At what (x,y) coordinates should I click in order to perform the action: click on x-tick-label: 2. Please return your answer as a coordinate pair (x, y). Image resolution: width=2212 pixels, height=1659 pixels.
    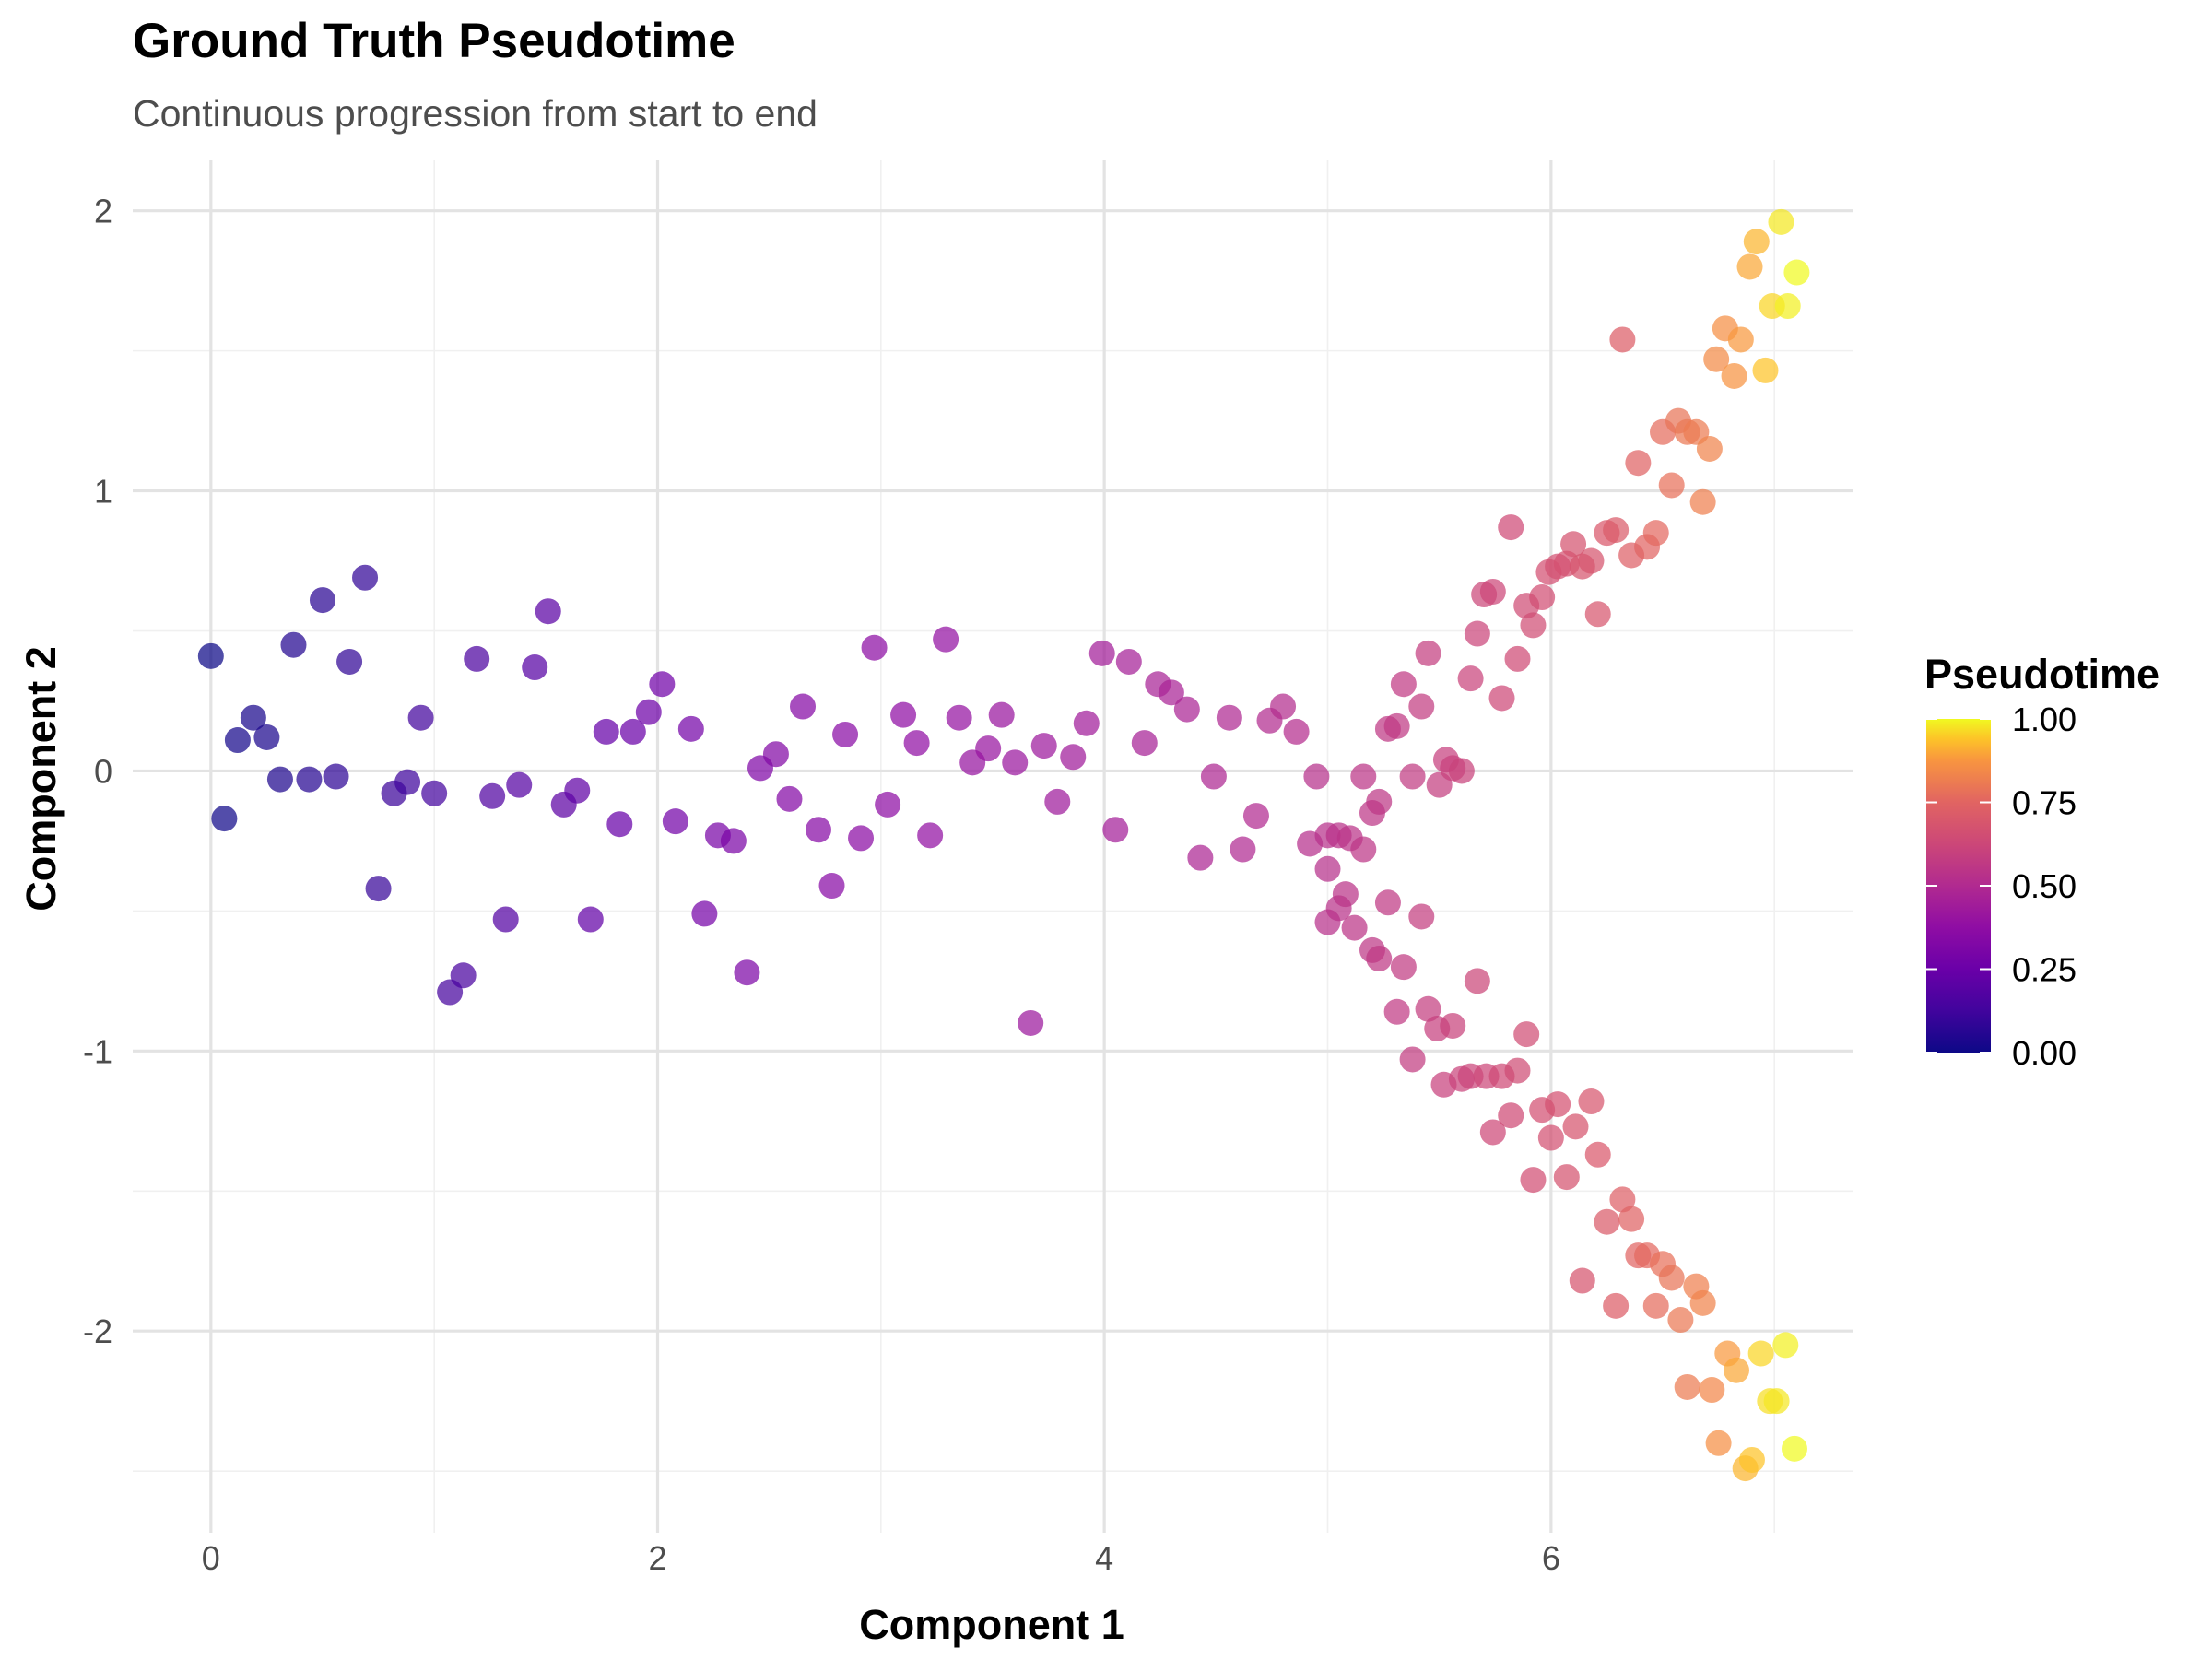
    Looking at the image, I should click on (657, 1558).